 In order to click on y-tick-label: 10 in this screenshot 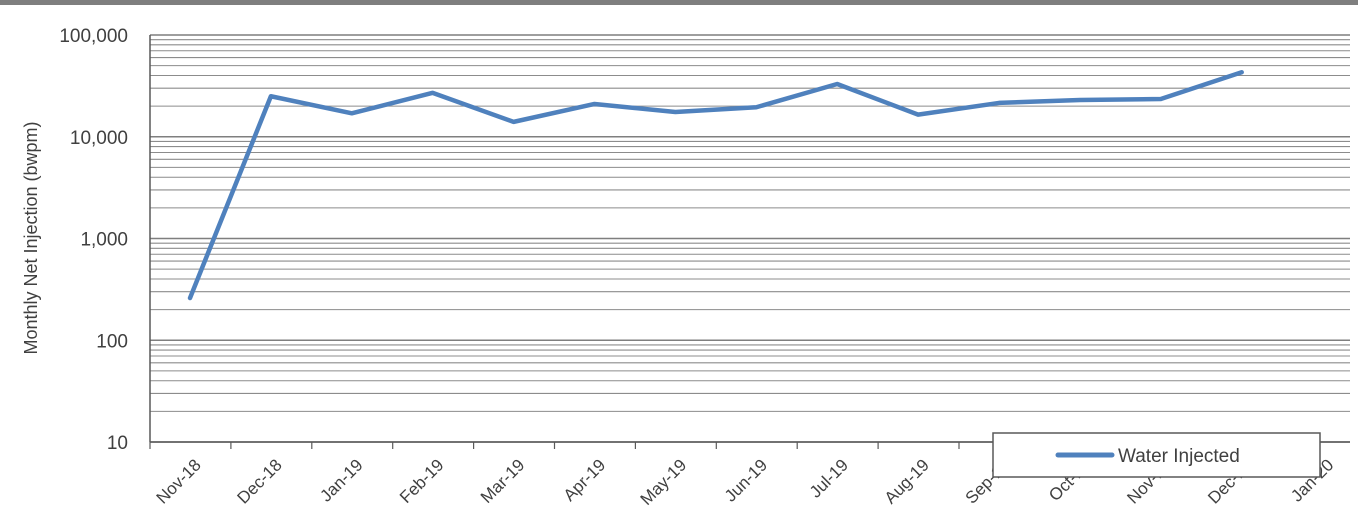, I will do `click(117, 443)`.